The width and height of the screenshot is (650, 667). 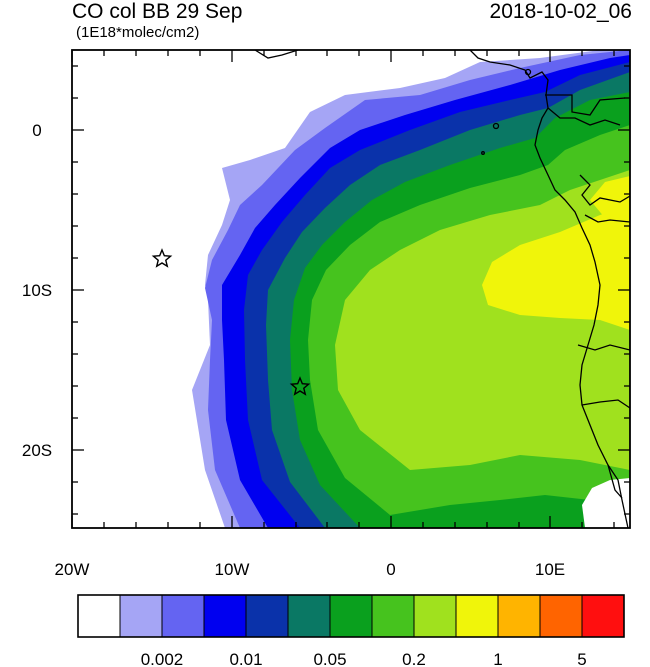 What do you see at coordinates (162, 658) in the screenshot?
I see `colorbar-label: 0.002` at bounding box center [162, 658].